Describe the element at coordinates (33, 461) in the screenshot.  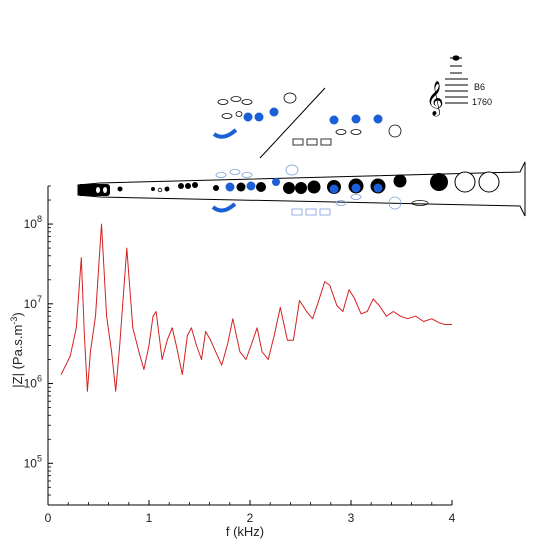
I see `y-tick-label: 10⁵` at that location.